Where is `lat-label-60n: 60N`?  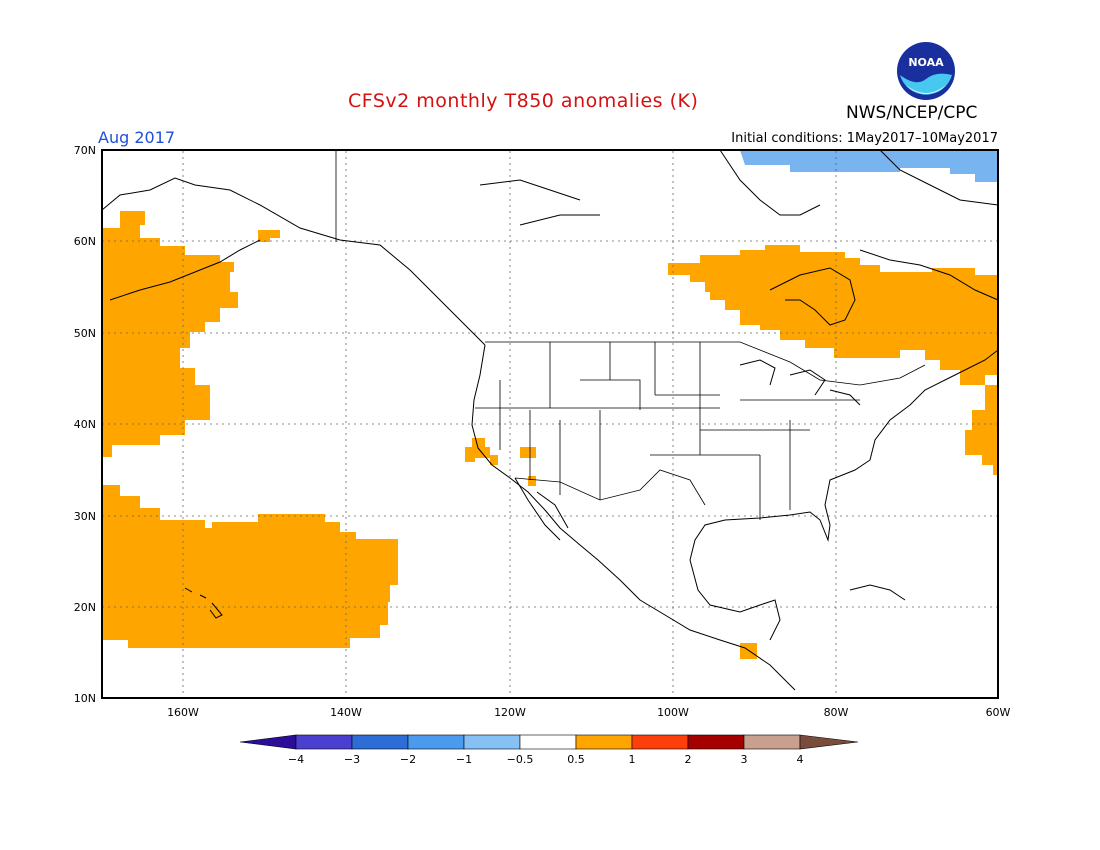
lat-label-60n: 60N is located at coordinates (85, 241).